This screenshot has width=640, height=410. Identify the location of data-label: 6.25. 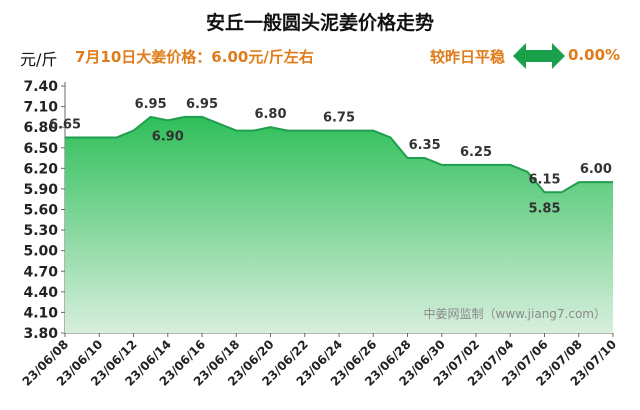
(476, 152).